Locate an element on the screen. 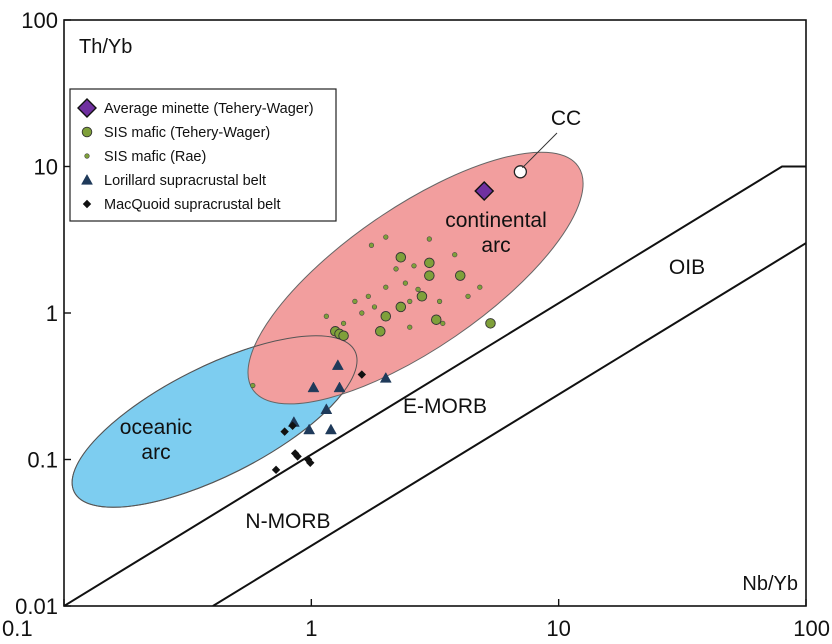  continental-arc-label: arc is located at coordinates (495, 245).